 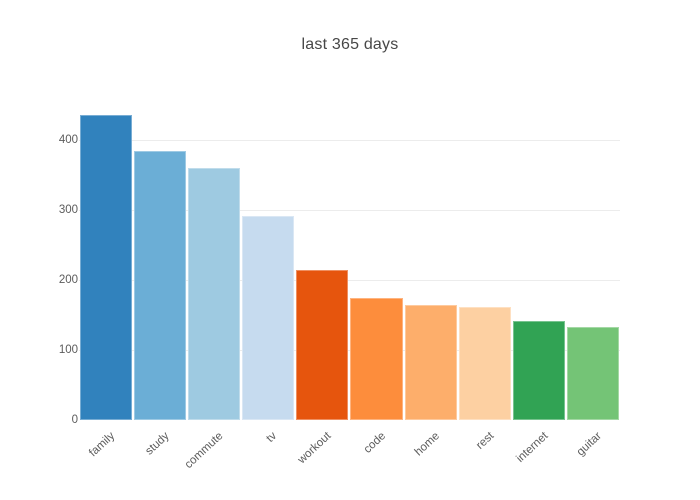 What do you see at coordinates (350, 44) in the screenshot?
I see `chart-title: last 365 days` at bounding box center [350, 44].